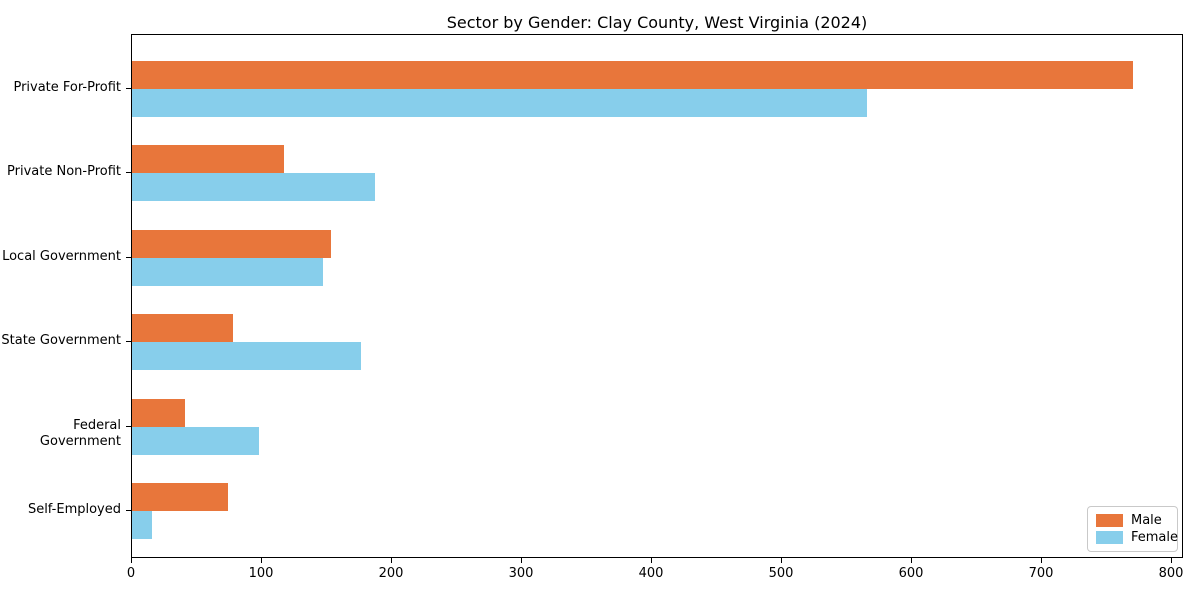 Image resolution: width=1200 pixels, height=600 pixels. I want to click on bar-female-local-government, so click(227, 271).